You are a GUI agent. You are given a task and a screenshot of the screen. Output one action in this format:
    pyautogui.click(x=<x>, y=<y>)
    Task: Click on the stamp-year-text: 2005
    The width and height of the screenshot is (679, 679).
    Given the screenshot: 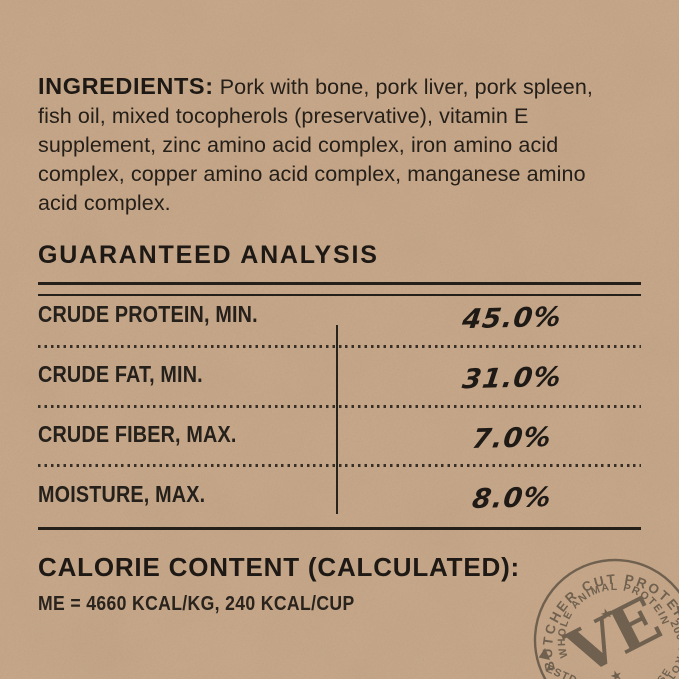 What is the action you would take?
    pyautogui.click(x=673, y=634)
    